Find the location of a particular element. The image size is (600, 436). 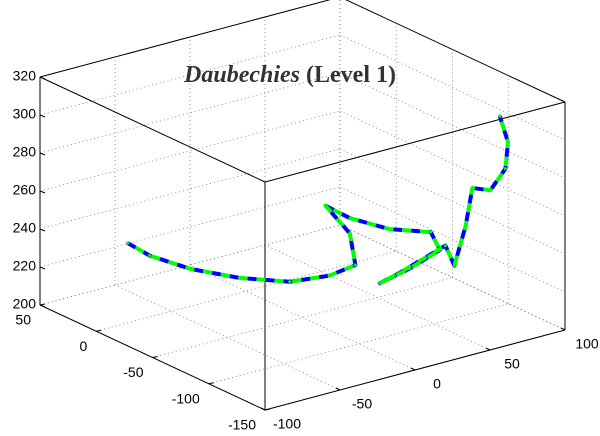

x-tick-label: 0 is located at coordinates (437, 384).